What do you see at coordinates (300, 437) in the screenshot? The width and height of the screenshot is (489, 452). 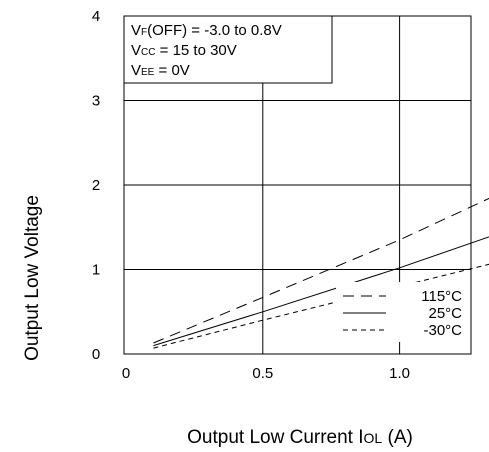 I see `x-axis-title: Output Low Current IOL (A)` at bounding box center [300, 437].